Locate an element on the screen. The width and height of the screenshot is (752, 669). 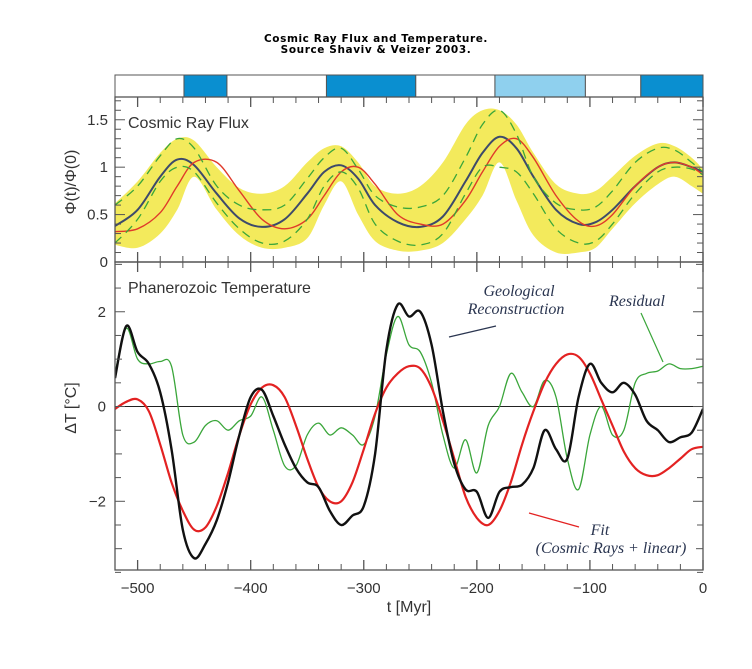
x-tick-label: −200 is located at coordinates (477, 588).